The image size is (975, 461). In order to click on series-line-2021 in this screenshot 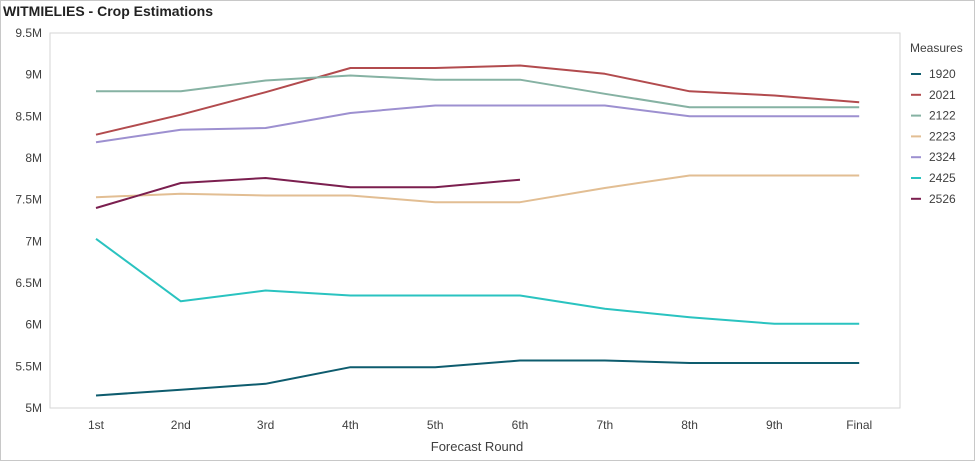, I will do `click(477, 100)`.